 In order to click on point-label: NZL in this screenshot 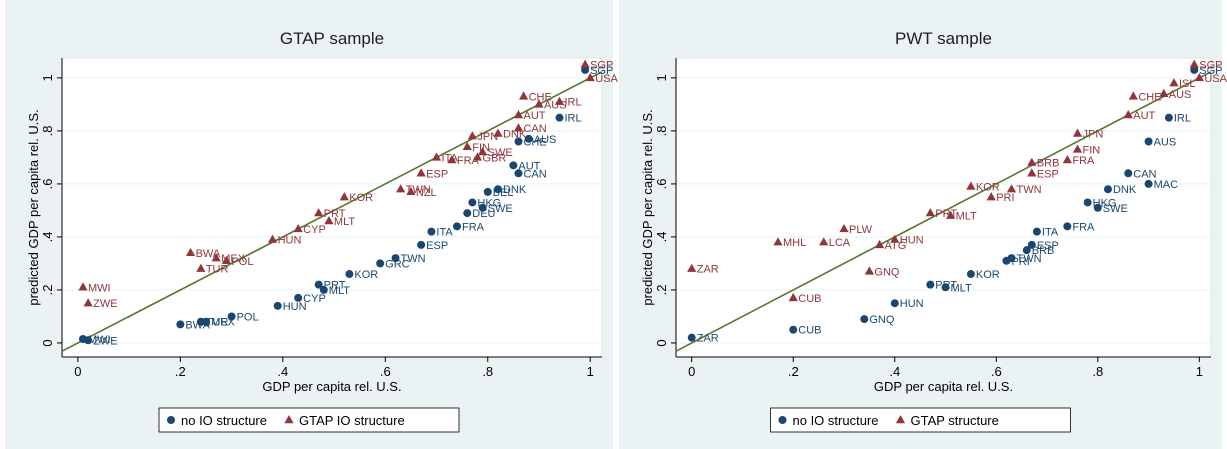, I will do `click(426, 193)`.